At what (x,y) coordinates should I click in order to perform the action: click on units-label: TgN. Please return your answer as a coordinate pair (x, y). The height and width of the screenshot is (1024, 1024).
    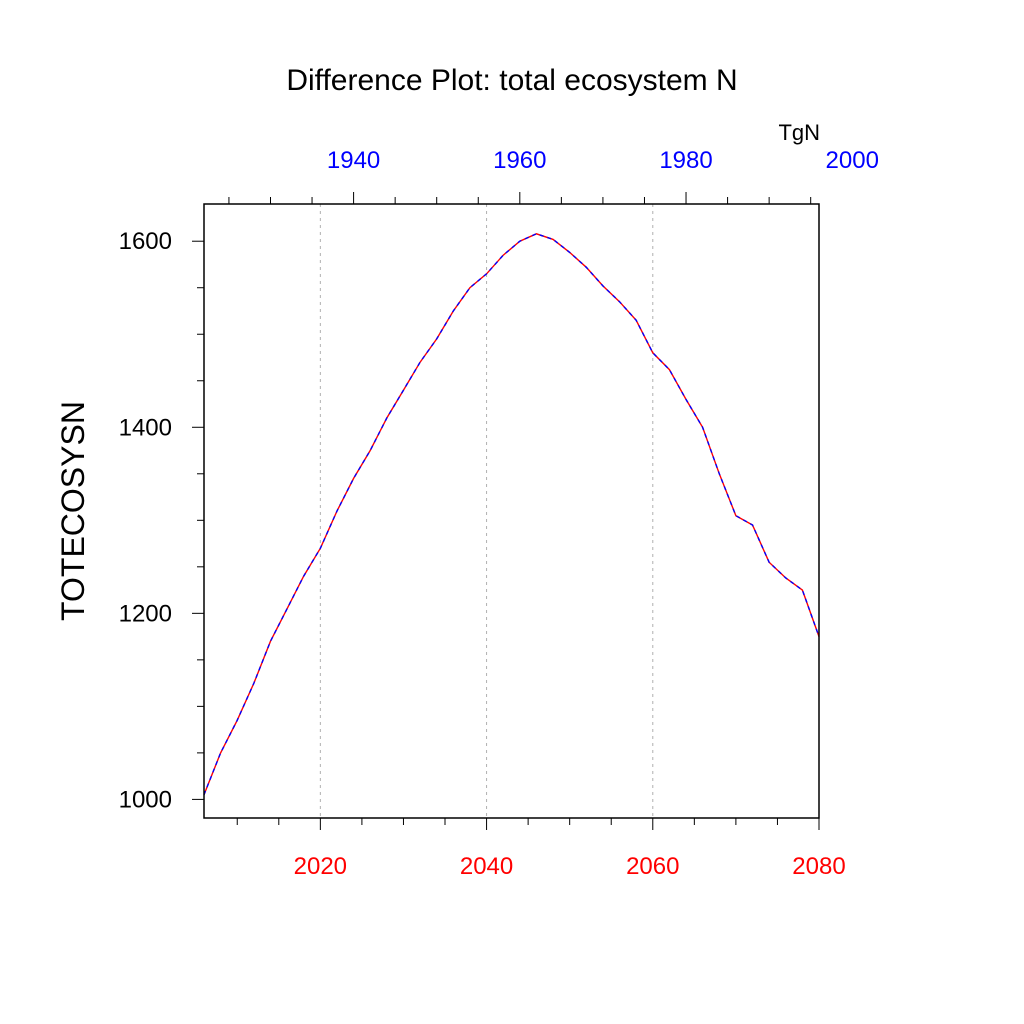
    Looking at the image, I should click on (799, 132).